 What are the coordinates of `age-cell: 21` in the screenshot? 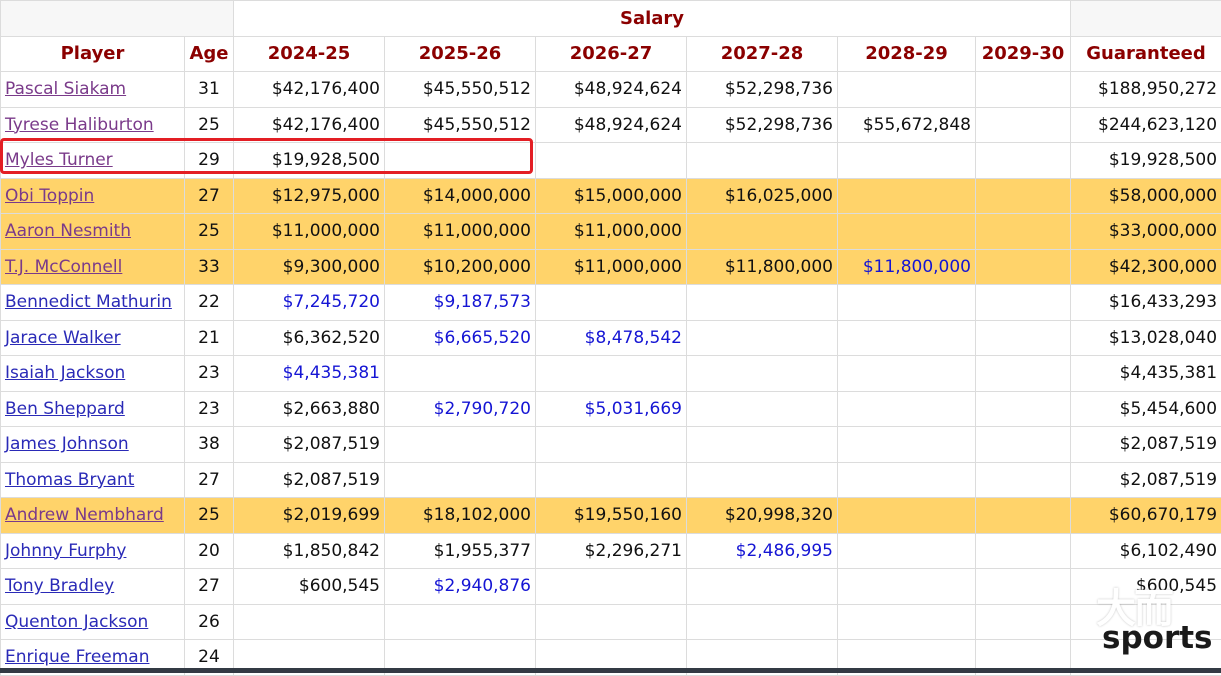 It's located at (209, 338).